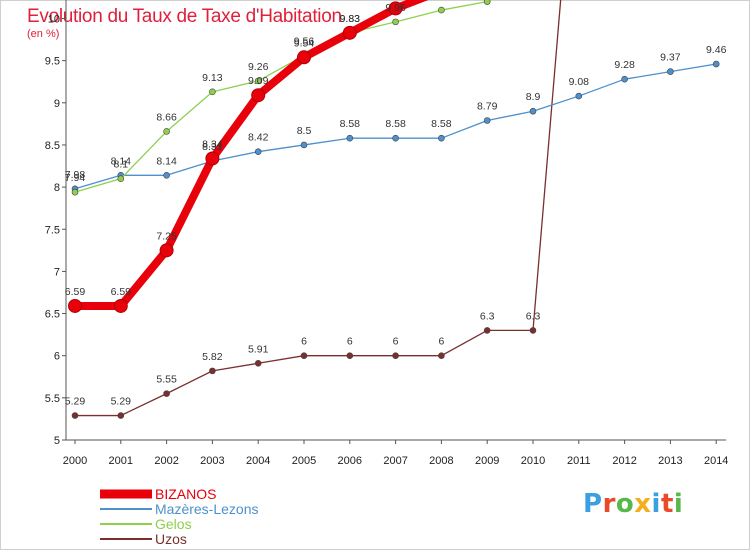 This screenshot has width=750, height=550. What do you see at coordinates (52, 230) in the screenshot?
I see `y-tick-label: 7.5` at bounding box center [52, 230].